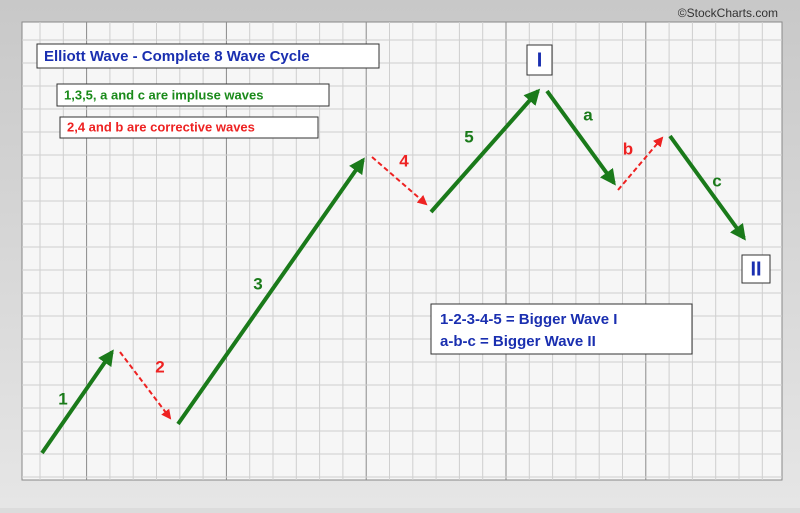  What do you see at coordinates (628, 148) in the screenshot?
I see `wave-label: b` at bounding box center [628, 148].